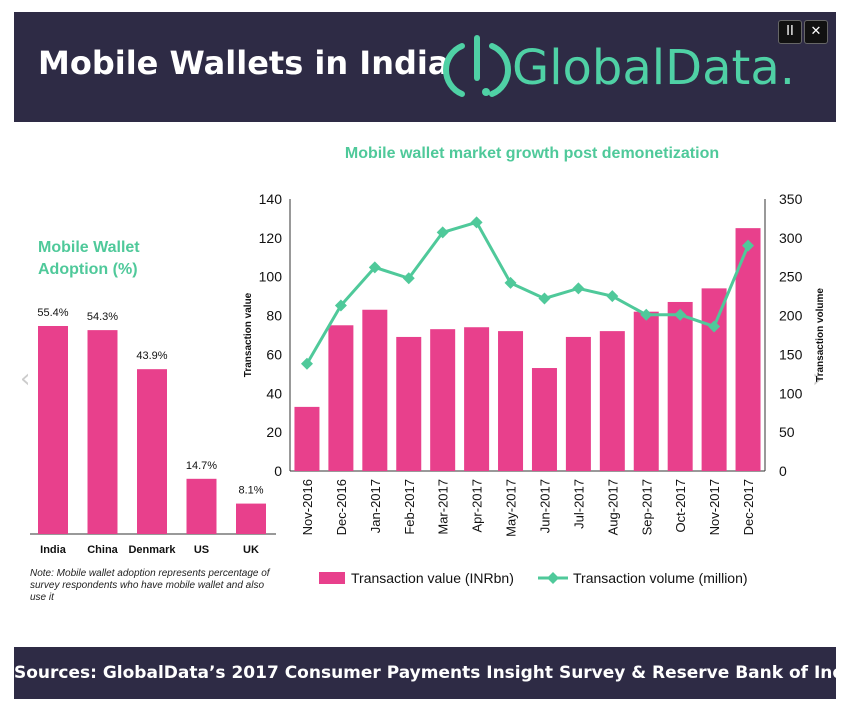 This screenshot has height=707, width=848. I want to click on legend-value-swatch, so click(332, 578).